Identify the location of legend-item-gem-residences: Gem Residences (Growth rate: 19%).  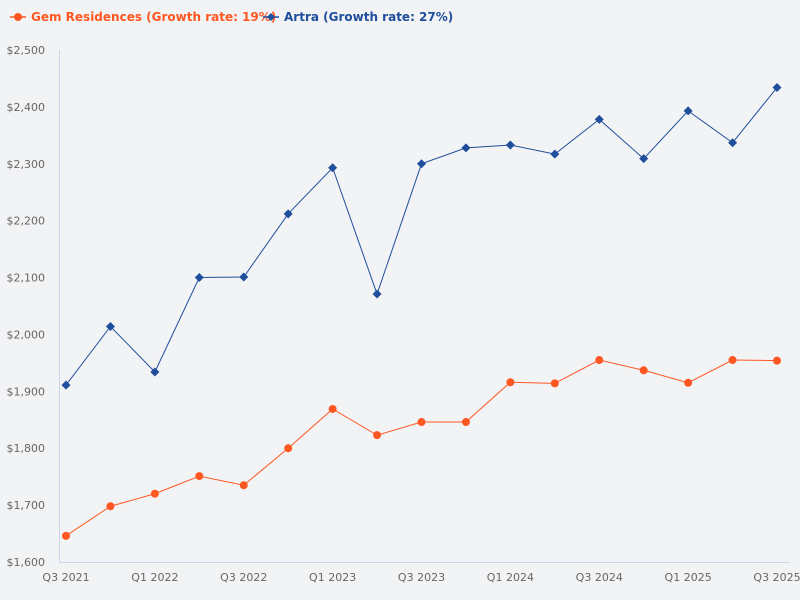
(143, 17).